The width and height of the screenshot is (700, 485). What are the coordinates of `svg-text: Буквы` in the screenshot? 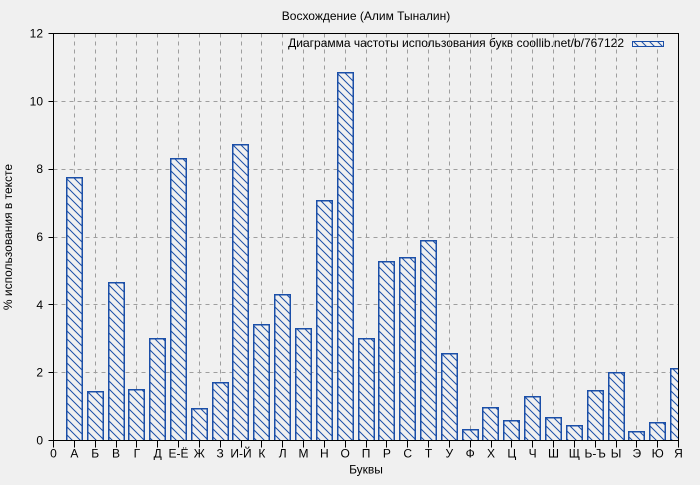 It's located at (366, 470).